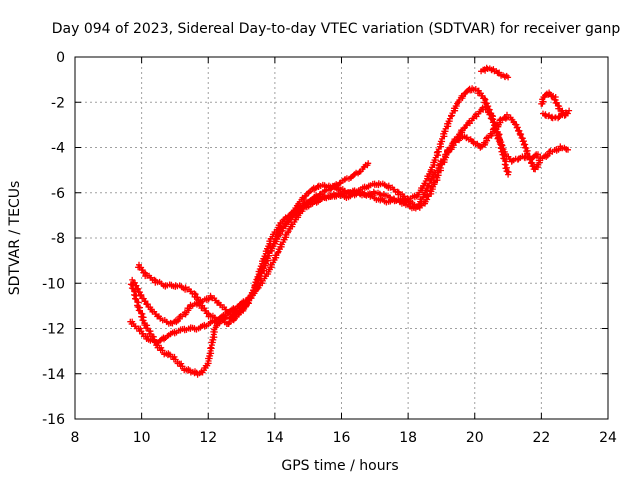  I want to click on y-tick-label: 0, so click(60, 58).